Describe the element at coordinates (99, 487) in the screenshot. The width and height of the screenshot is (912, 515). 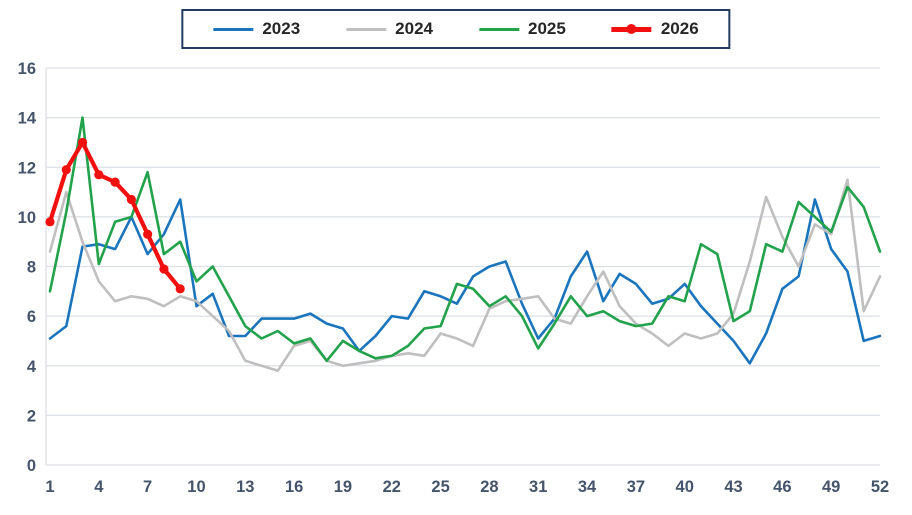
I see `x-tick-label: 4` at that location.